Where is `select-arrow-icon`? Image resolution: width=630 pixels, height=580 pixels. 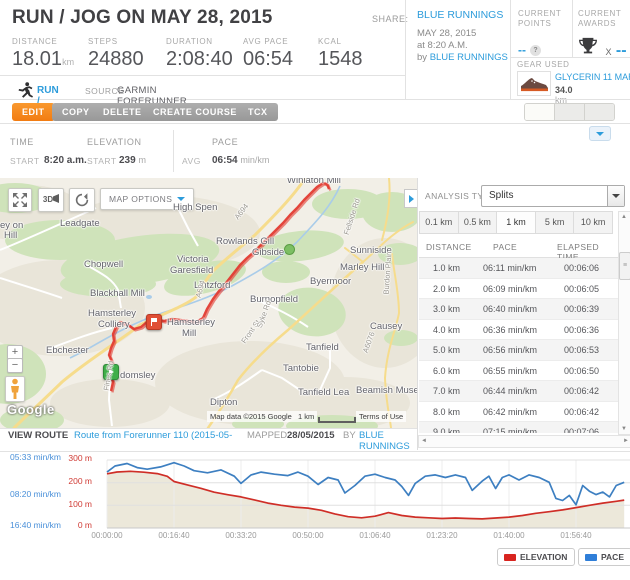
select-arrow-icon is located at coordinates (615, 196).